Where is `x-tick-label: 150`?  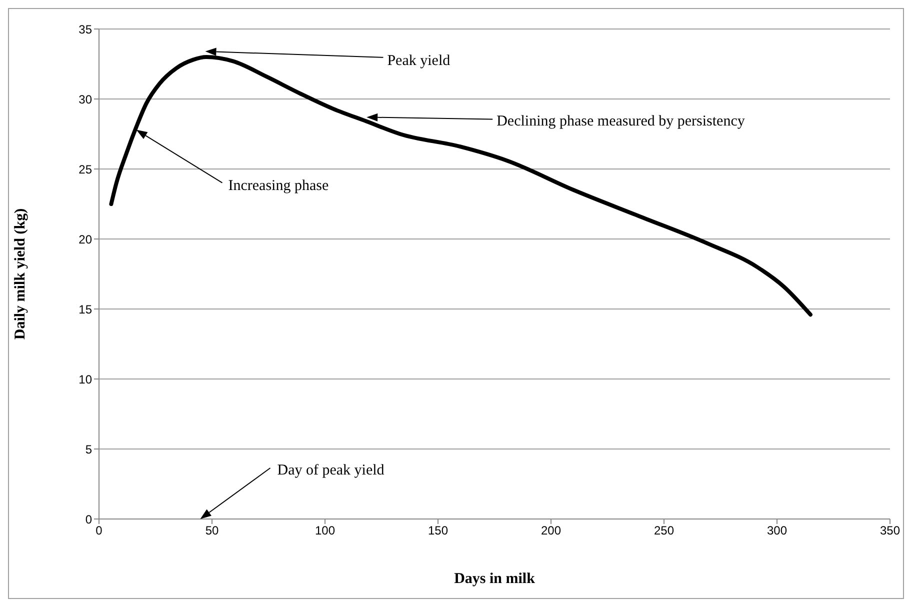
x-tick-label: 150 is located at coordinates (438, 531).